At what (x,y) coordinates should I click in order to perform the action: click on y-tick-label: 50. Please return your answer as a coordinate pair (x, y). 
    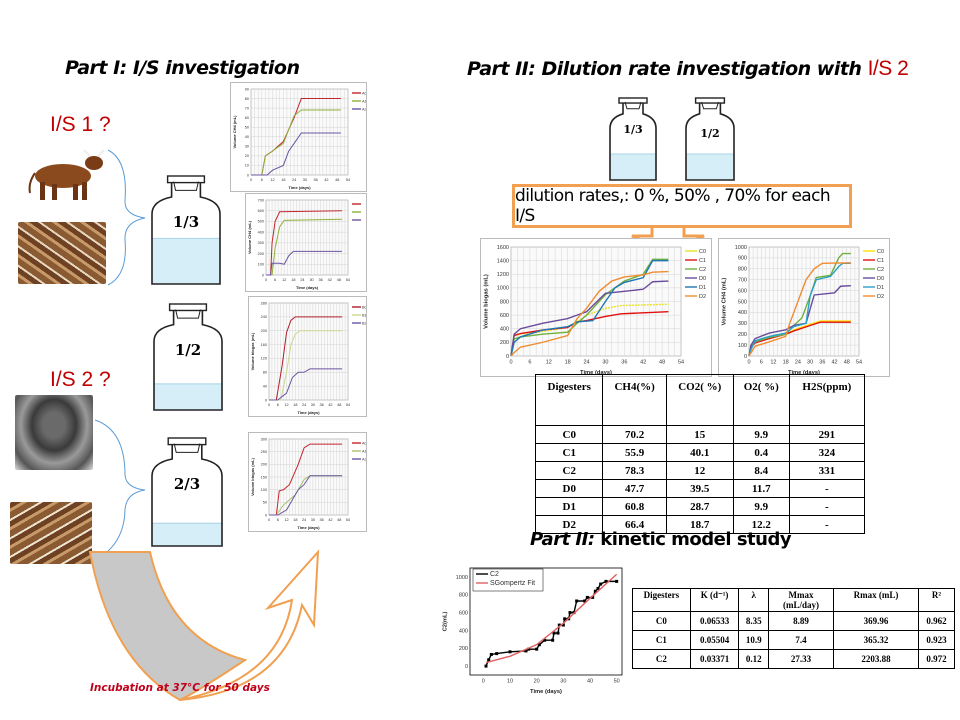
    Looking at the image, I should click on (247, 127).